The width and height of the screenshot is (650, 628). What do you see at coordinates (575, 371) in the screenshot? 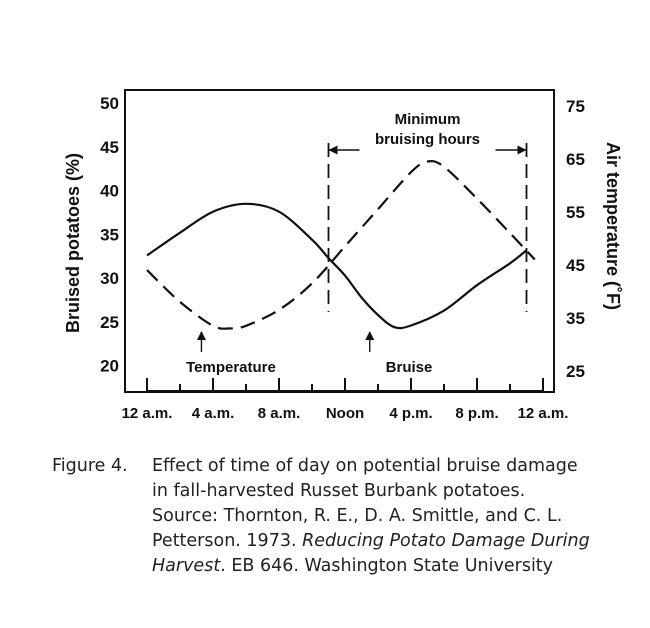
I see `y2-tick-label: 25` at bounding box center [575, 371].